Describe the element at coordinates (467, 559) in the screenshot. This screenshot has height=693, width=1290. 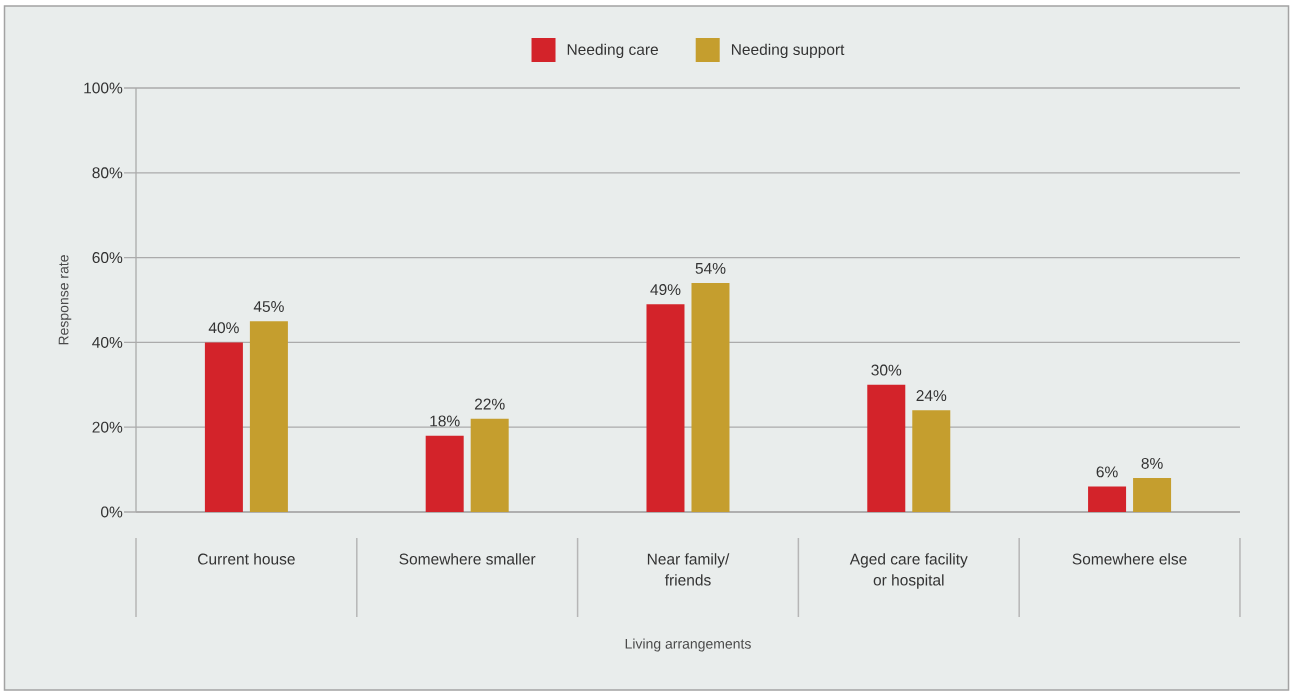
I see `x-tick-label: Somewhere smaller` at that location.